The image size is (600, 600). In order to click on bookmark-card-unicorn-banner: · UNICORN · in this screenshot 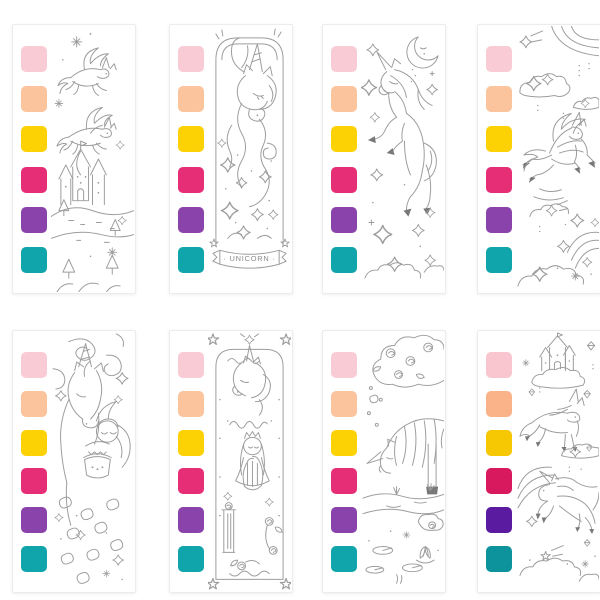, I will do `click(231, 159)`.